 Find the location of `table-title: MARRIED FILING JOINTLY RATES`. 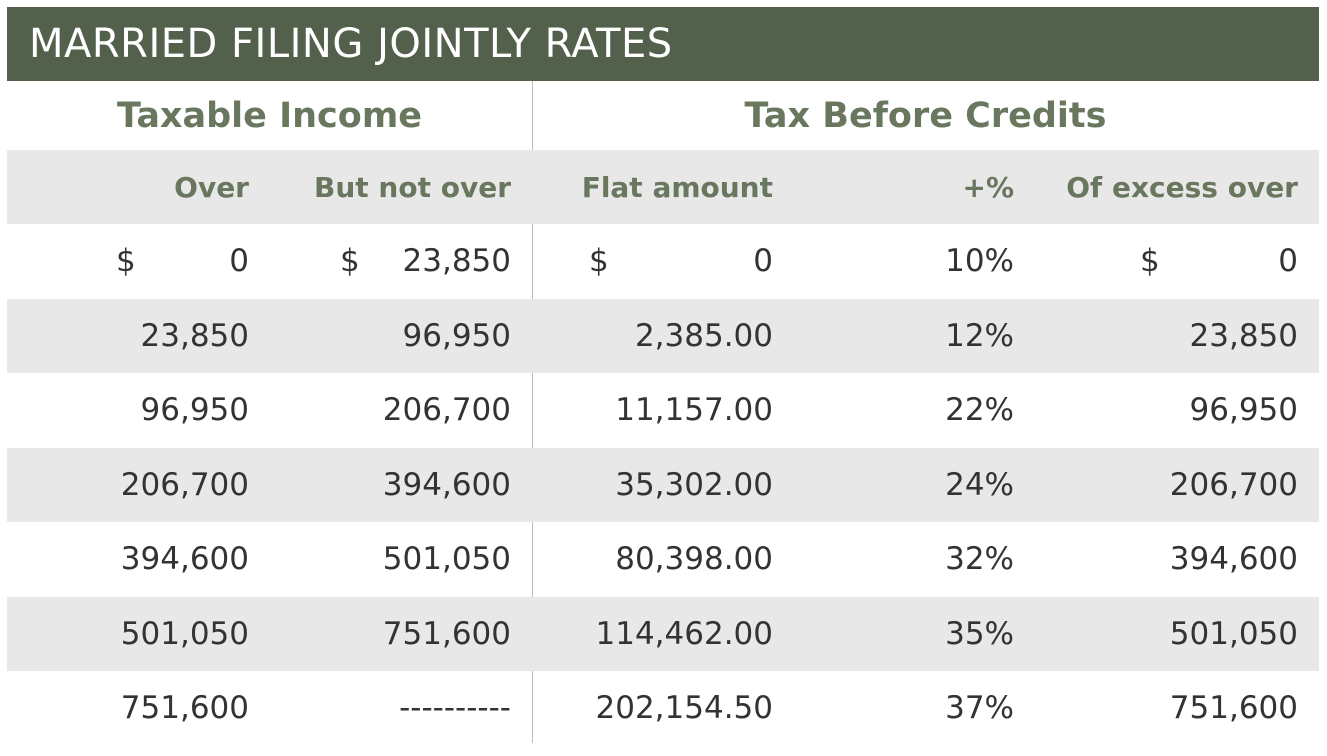

table-title: MARRIED FILING JOINTLY RATES is located at coordinates (351, 44).